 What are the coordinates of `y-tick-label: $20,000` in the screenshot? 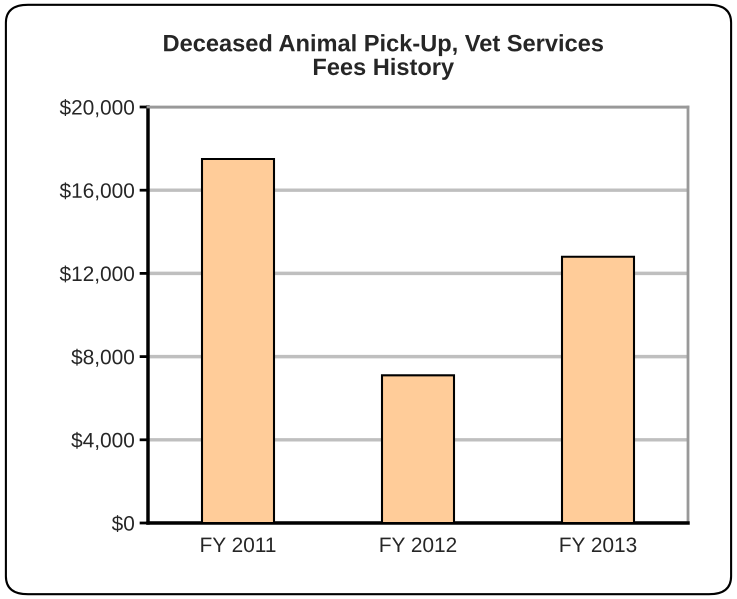 It's located at (97, 108).